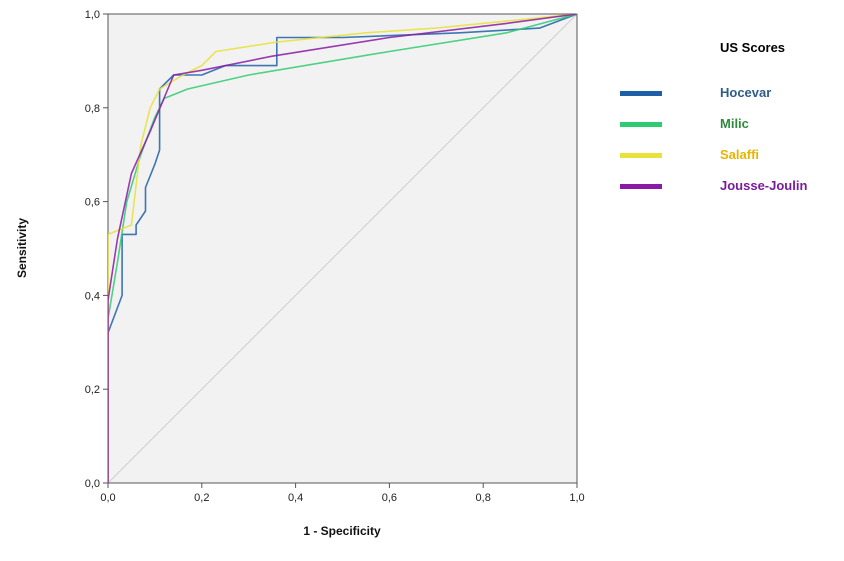 The width and height of the screenshot is (844, 561). I want to click on legend-label: Hocevar, so click(745, 92).